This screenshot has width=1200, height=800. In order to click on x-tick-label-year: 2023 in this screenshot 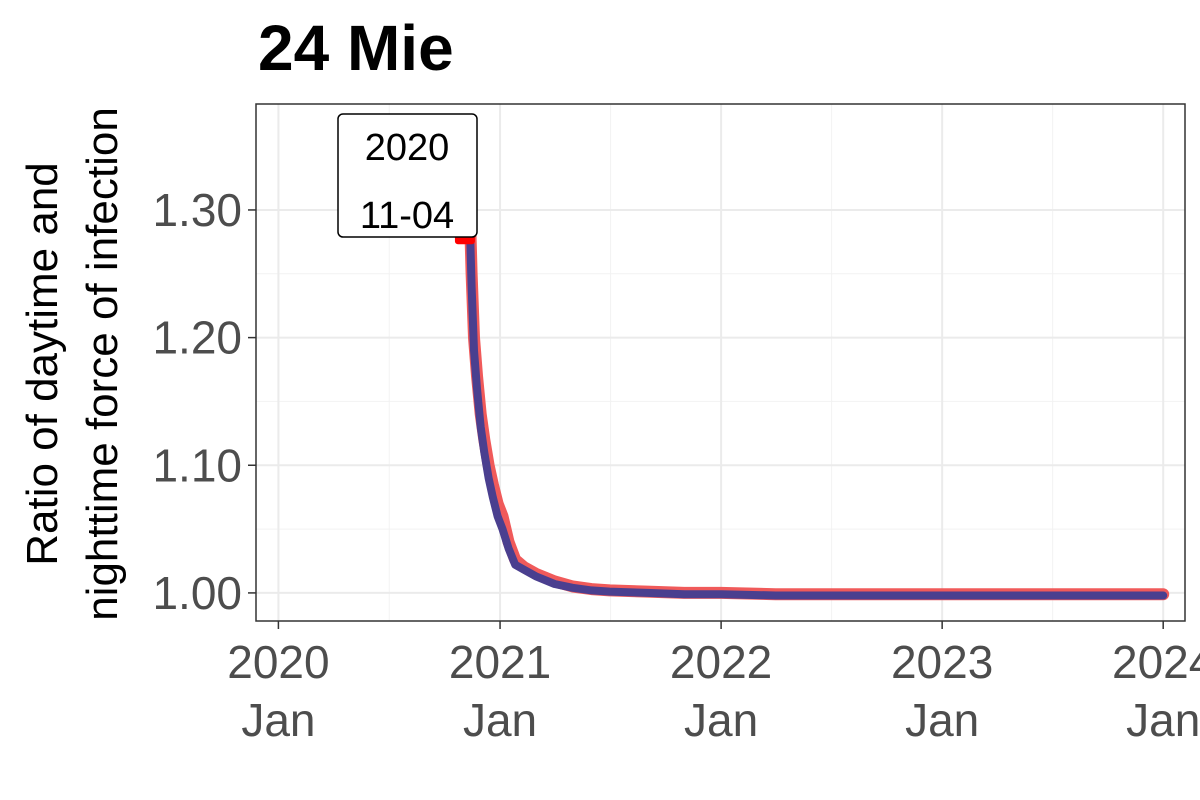, I will do `click(942, 662)`.